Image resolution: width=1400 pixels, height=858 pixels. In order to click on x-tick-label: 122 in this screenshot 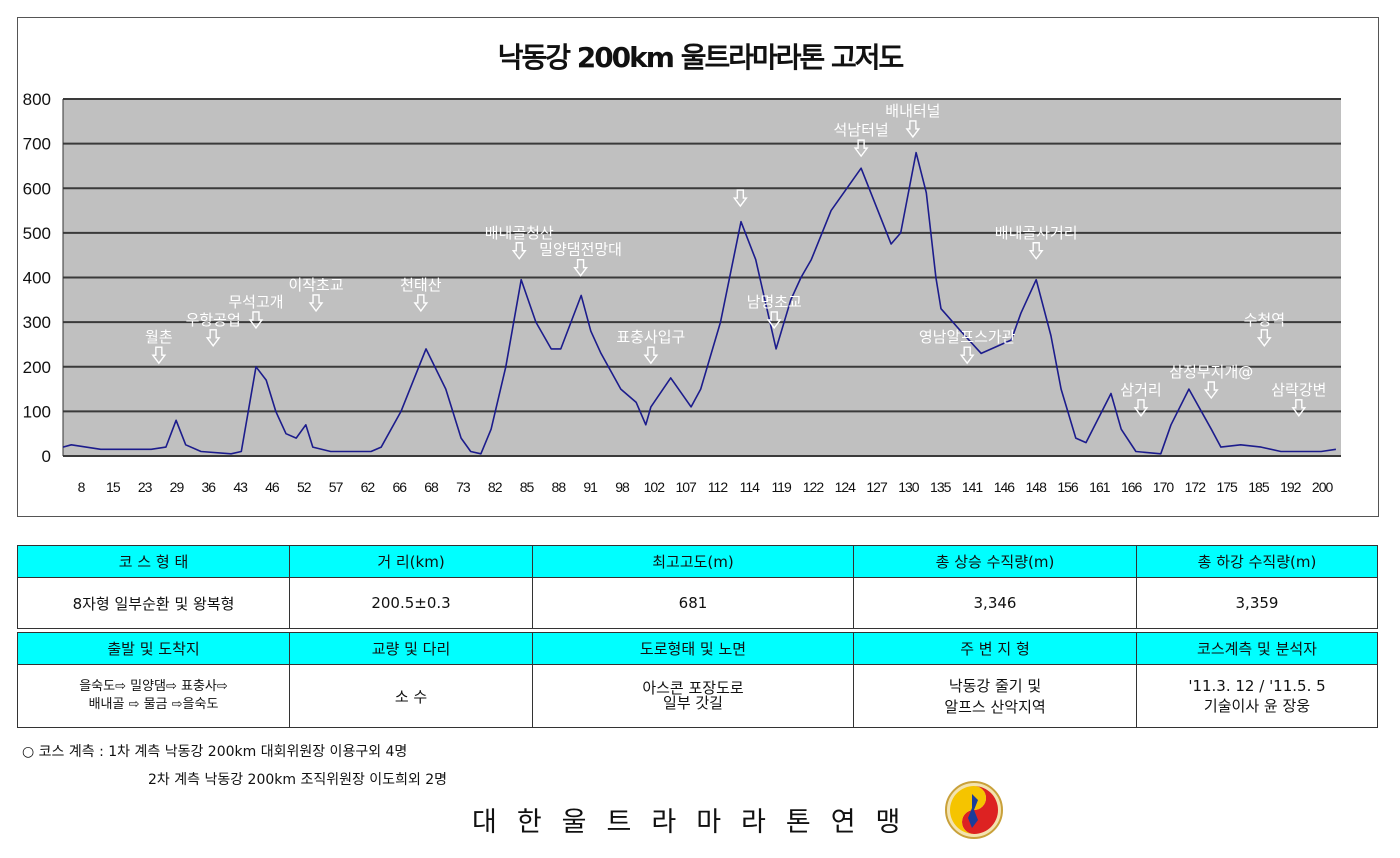, I will do `click(814, 487)`.